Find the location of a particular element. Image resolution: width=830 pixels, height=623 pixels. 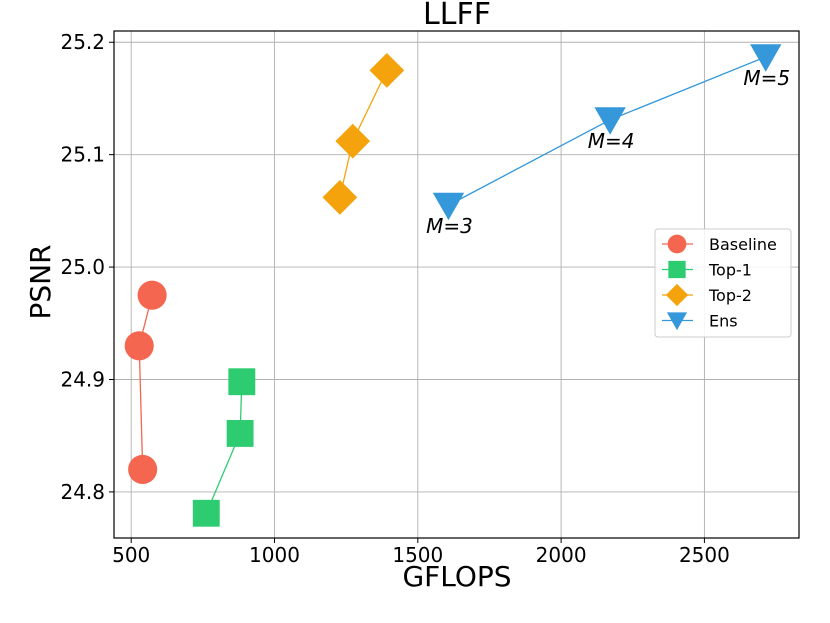

legend-label-top-1: Top-1 is located at coordinates (730, 270).